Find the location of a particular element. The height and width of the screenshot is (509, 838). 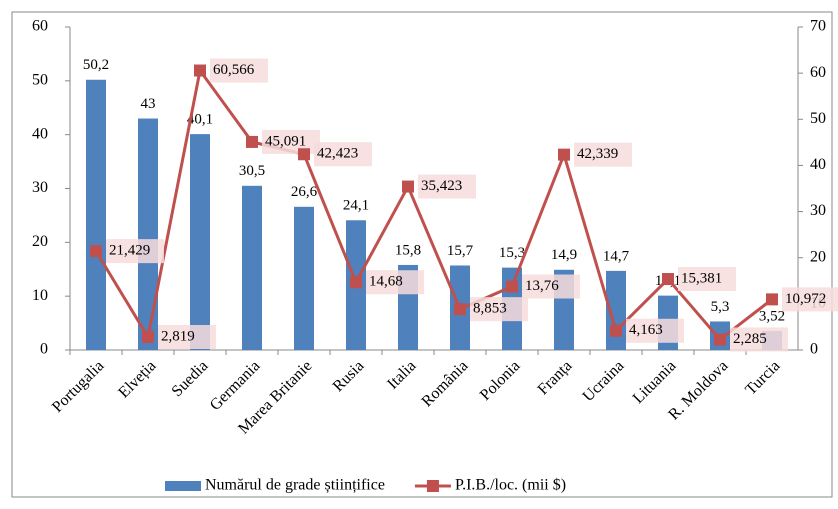

y-tick-label: 0 is located at coordinates (44, 349).